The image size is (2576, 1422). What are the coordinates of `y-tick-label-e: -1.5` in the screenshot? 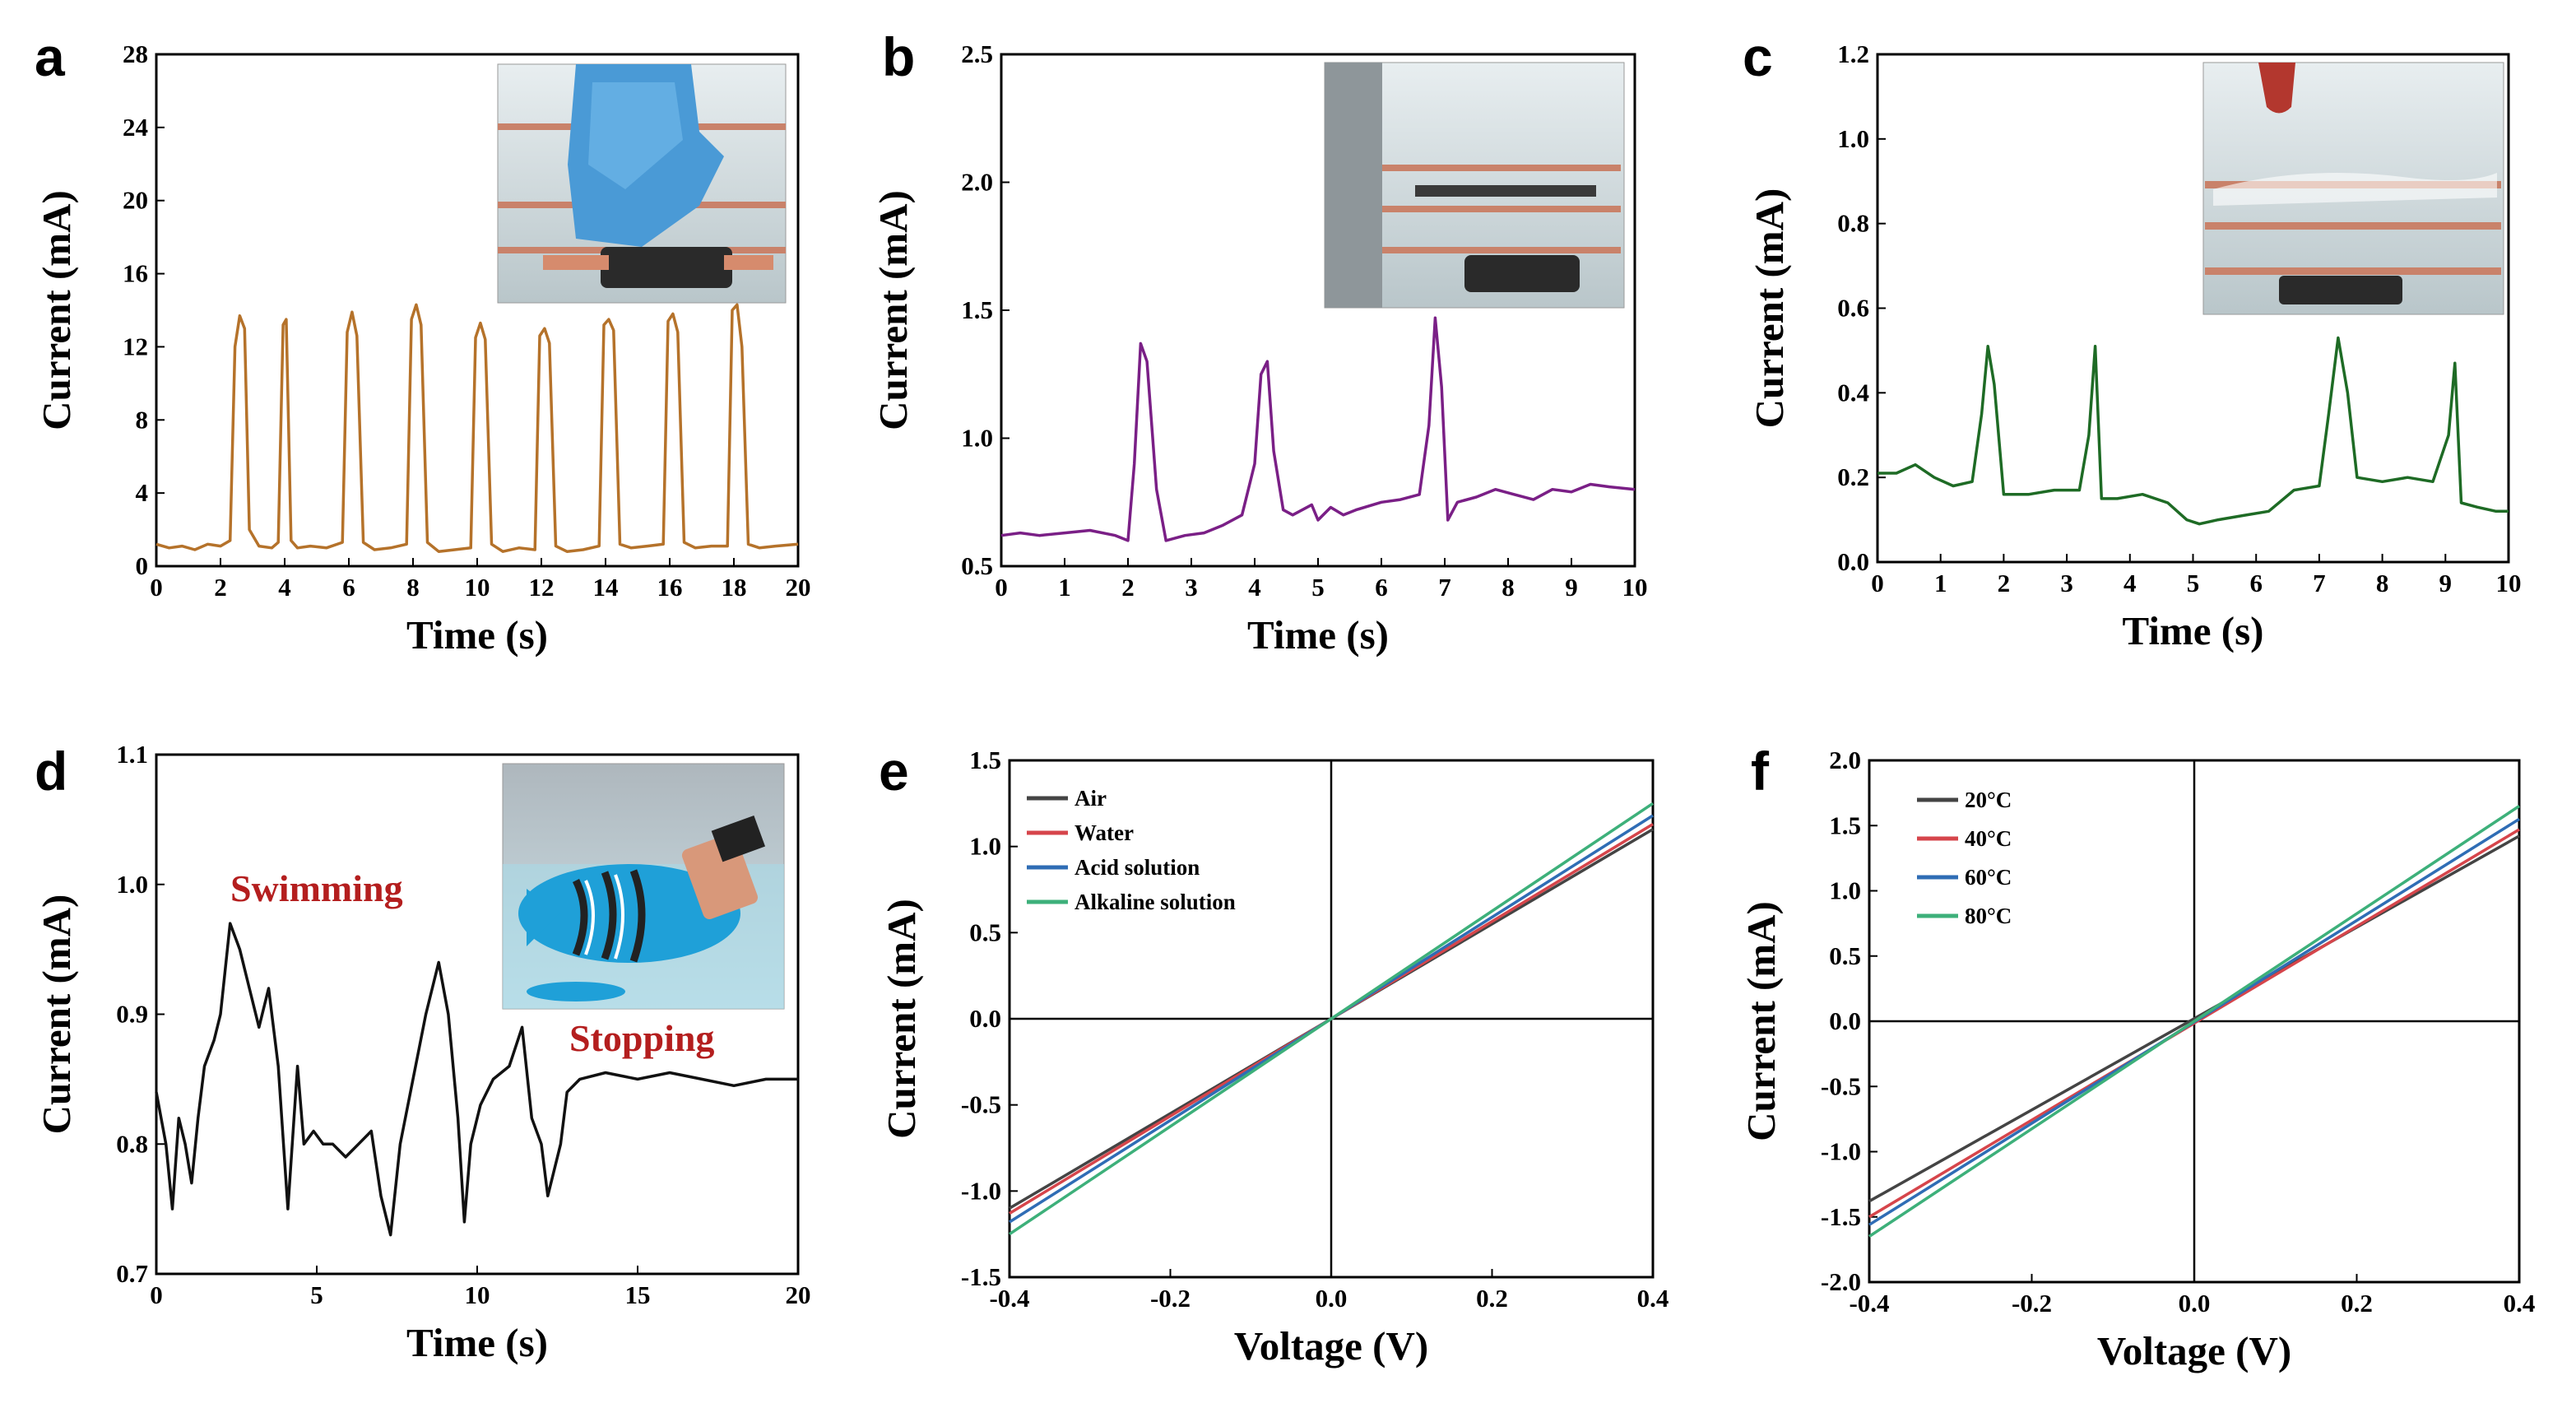 It's located at (981, 1276).